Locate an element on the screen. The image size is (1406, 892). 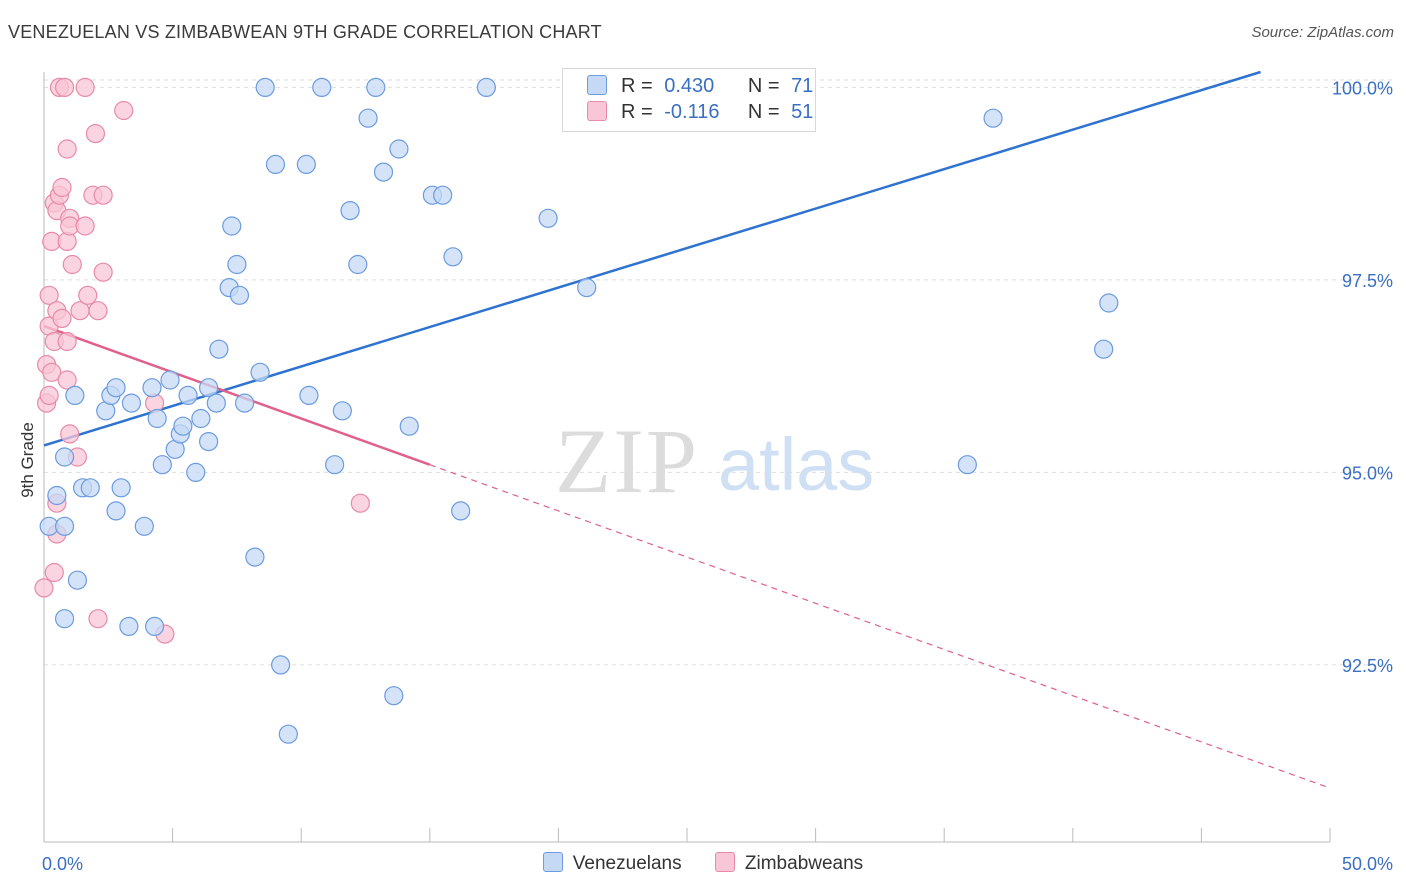
watermark-zip: ZIP is located at coordinates (627, 461).